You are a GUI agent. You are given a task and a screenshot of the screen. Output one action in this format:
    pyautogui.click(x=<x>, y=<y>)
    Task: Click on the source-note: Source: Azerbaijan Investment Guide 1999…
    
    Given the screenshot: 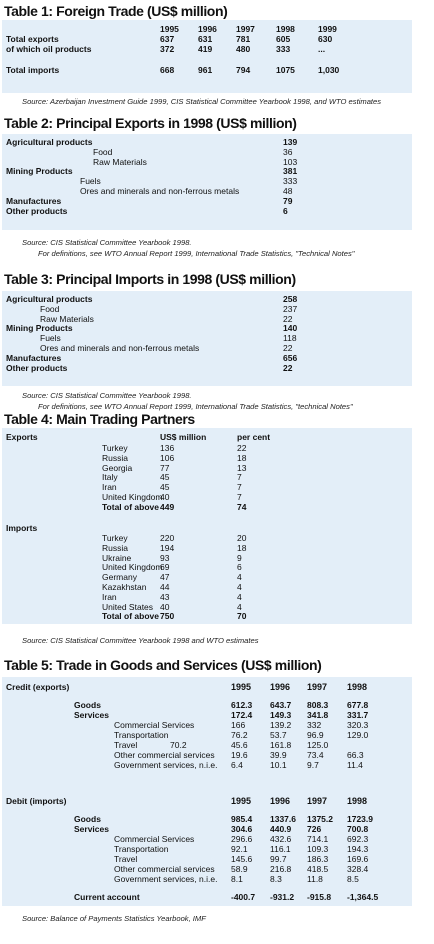 What is the action you would take?
    pyautogui.click(x=202, y=101)
    